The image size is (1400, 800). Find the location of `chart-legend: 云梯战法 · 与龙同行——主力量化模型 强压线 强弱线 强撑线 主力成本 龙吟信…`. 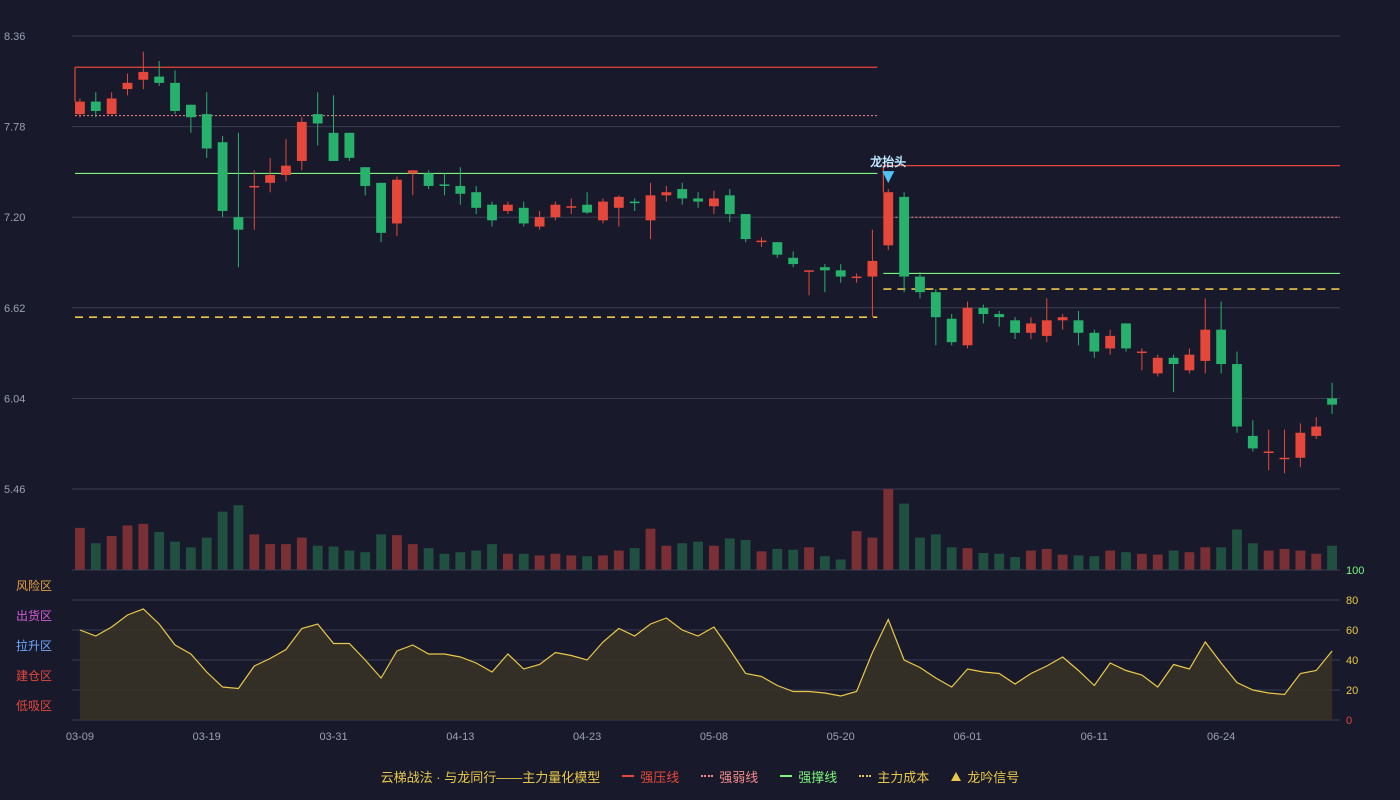

chart-legend: 云梯战法 · 与龙同行——主力量化模型 强压线 强弱线 强撑线 主力成本 龙吟信… is located at coordinates (700, 776).